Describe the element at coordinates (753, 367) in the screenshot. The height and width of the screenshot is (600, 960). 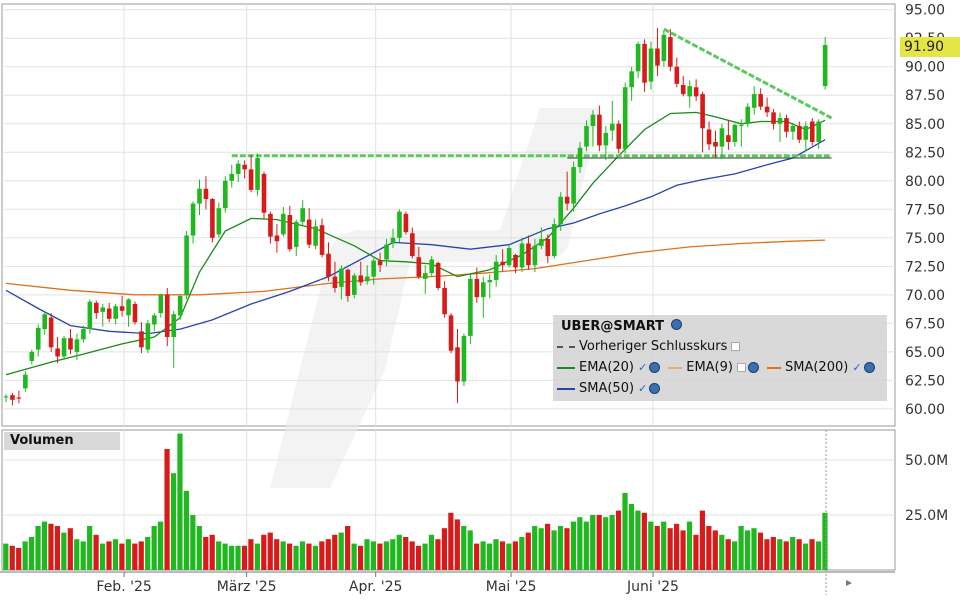
I see `ema9-settings-icon` at that location.